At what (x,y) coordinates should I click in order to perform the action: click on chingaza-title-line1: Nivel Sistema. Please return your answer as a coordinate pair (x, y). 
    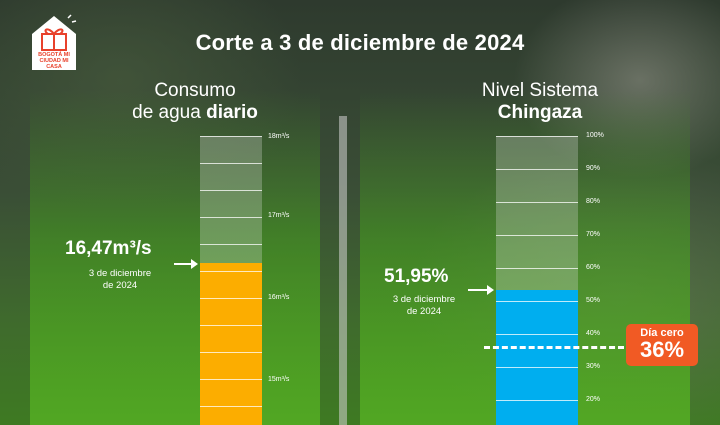
    Looking at the image, I should click on (540, 90).